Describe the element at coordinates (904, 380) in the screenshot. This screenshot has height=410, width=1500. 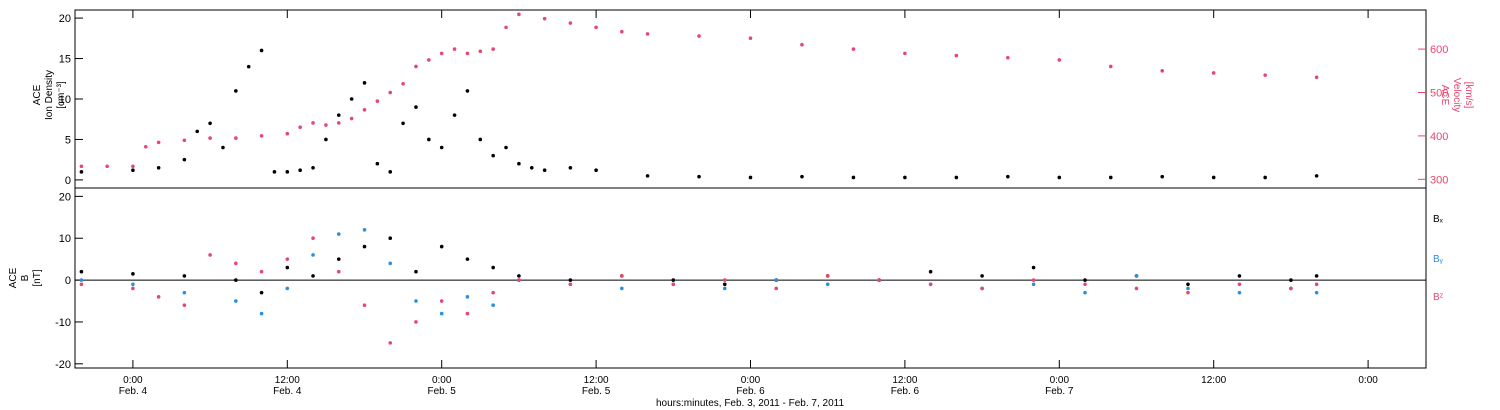
I see `time-tick-label: 12:00` at that location.